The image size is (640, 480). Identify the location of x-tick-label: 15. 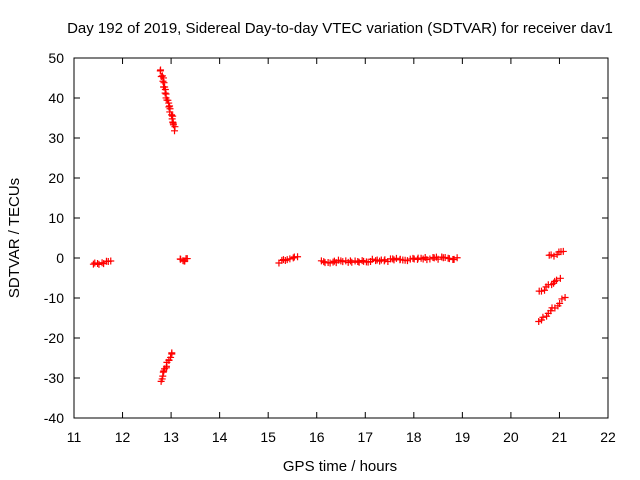
(268, 437).